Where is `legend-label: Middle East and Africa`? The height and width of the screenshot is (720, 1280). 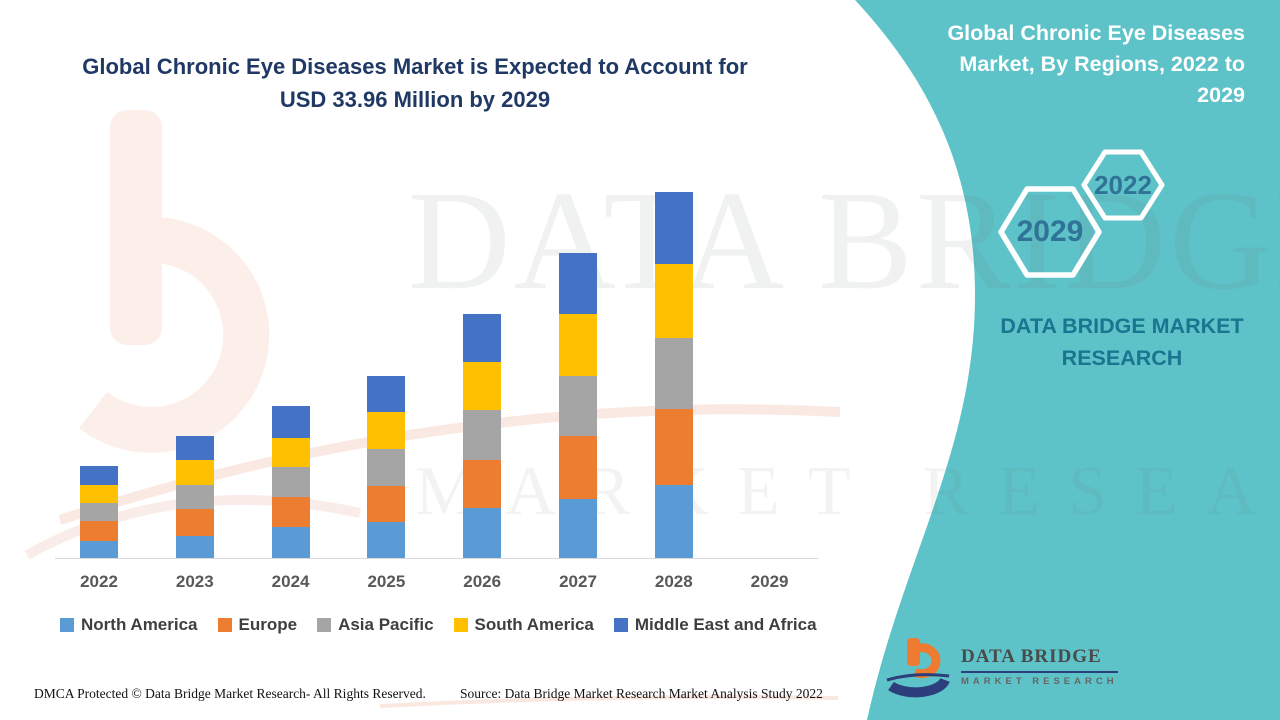
legend-label: Middle East and Africa is located at coordinates (725, 624).